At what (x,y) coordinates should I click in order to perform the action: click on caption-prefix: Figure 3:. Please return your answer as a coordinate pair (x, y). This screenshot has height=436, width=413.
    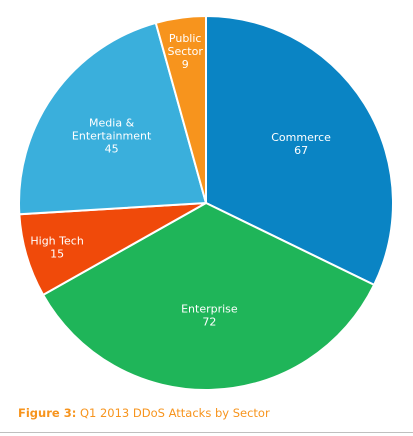
    Looking at the image, I should click on (47, 413).